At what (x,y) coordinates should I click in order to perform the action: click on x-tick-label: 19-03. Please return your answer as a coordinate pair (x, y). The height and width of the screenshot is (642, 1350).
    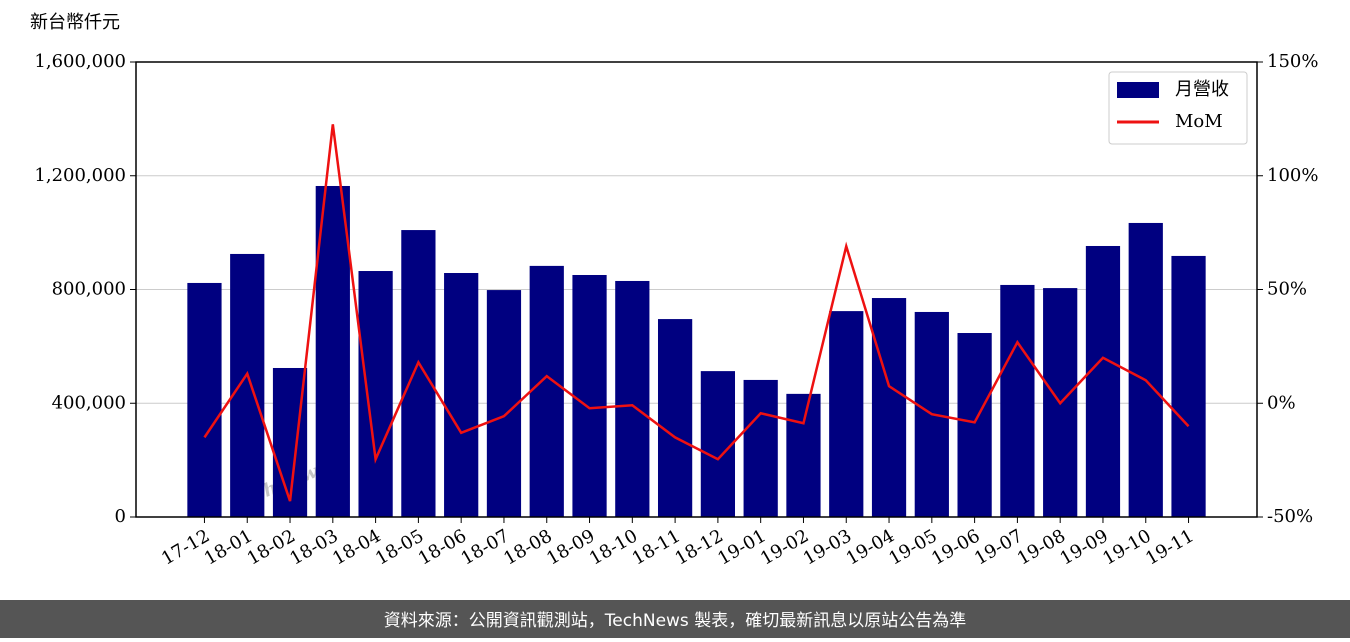
    Looking at the image, I should click on (827, 547).